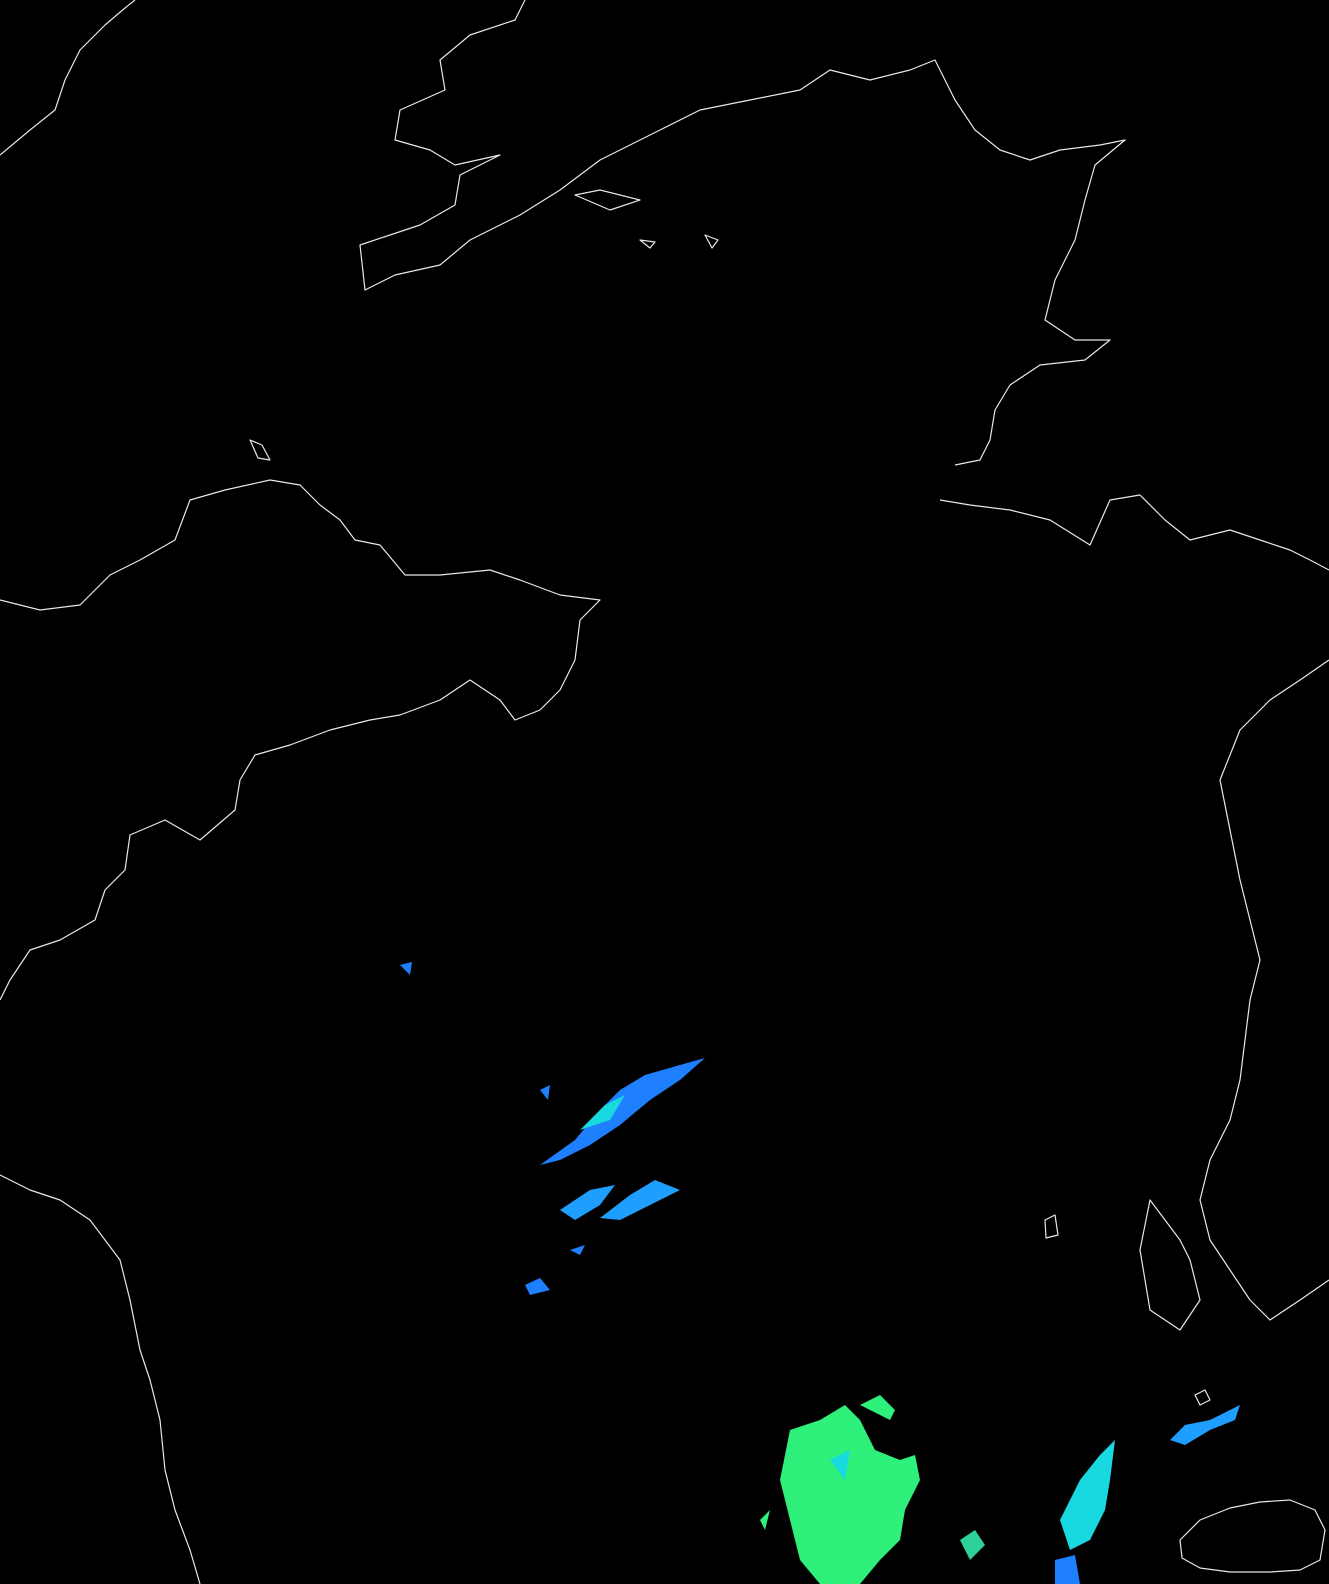 The width and height of the screenshot is (1329, 1584). I want to click on echo-scatter-speckles, so click(972, 1545).